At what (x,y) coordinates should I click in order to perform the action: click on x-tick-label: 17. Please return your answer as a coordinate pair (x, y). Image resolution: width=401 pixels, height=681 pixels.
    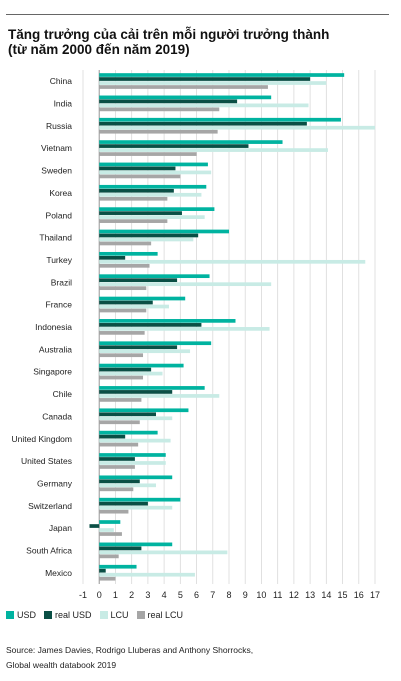
    Looking at the image, I should click on (375, 595).